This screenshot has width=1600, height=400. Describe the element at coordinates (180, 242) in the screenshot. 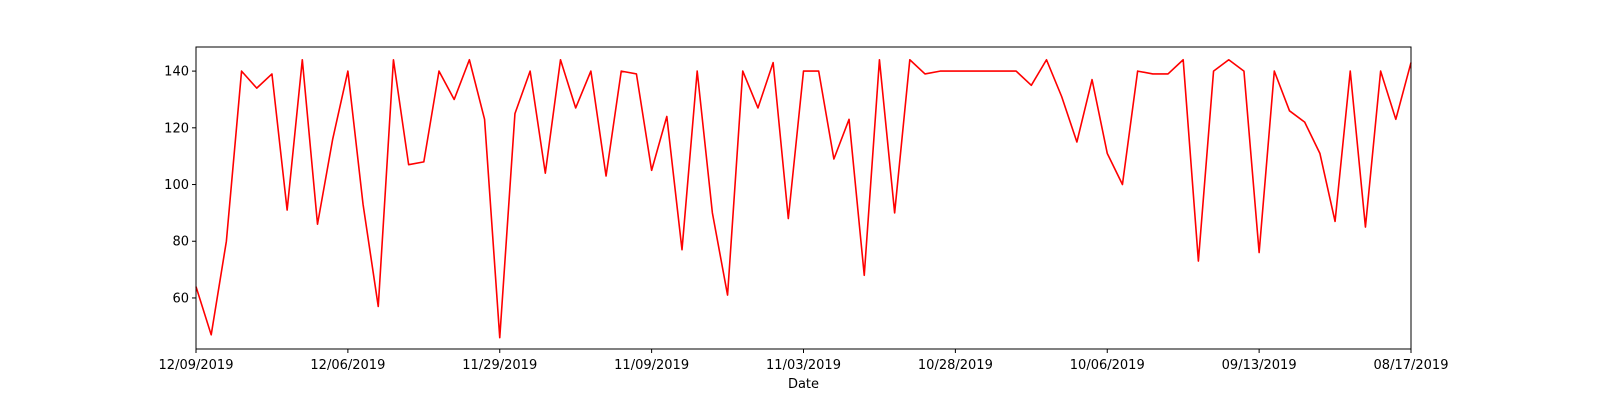

I see `y-tick-label: 80` at that location.